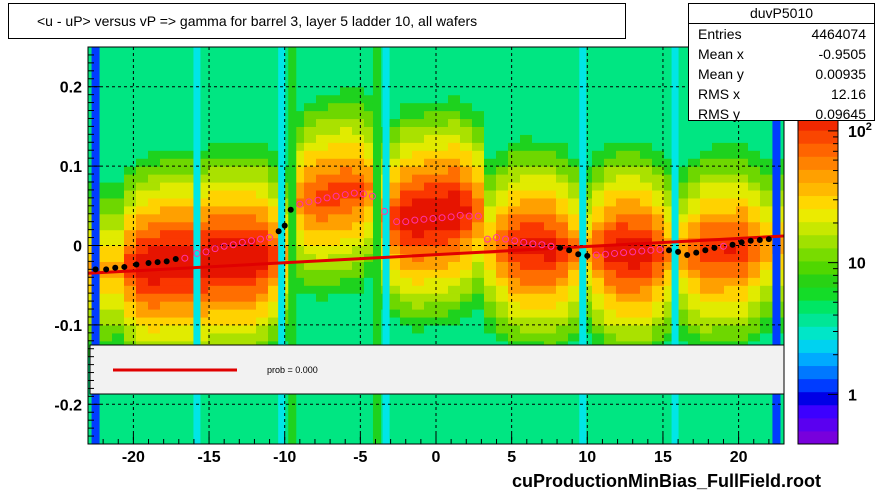  What do you see at coordinates (208, 457) in the screenshot?
I see `x-tick-label: -15` at bounding box center [208, 457].